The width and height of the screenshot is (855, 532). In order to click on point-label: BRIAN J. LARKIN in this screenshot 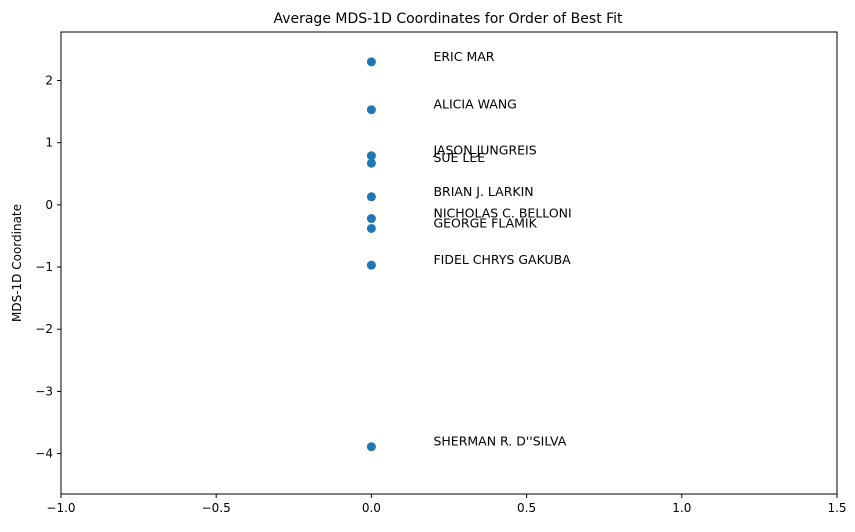, I will do `click(483, 191)`.